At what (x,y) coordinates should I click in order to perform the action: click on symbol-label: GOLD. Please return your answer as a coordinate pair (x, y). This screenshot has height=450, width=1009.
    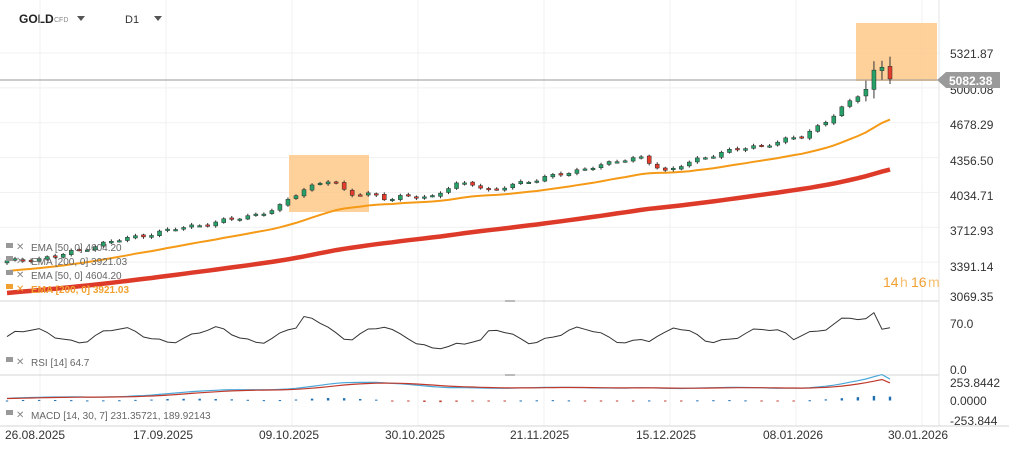
    Looking at the image, I should click on (36, 19).